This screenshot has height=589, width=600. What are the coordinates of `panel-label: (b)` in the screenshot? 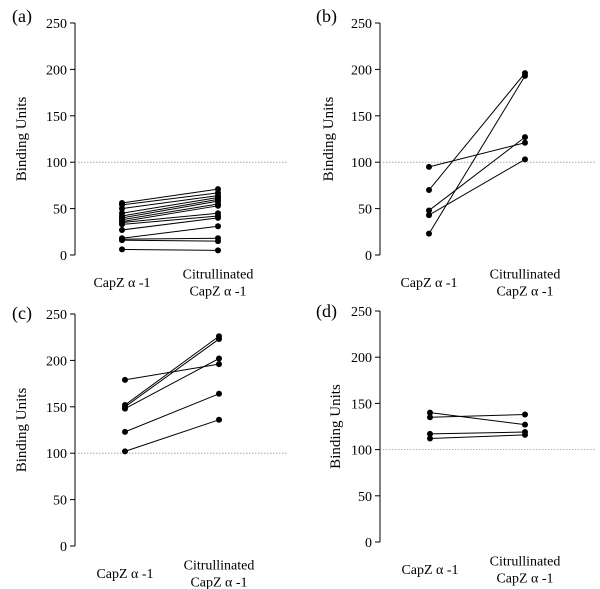 It's located at (326, 16).